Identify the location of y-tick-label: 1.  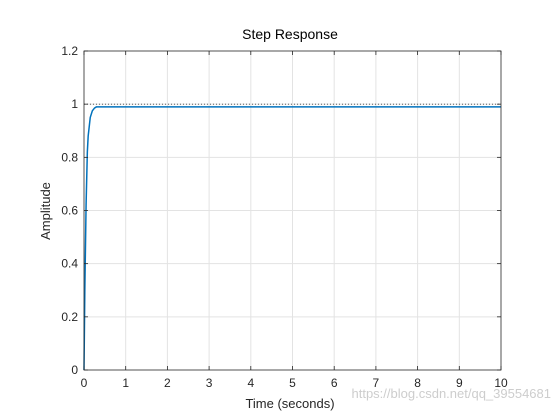
(74, 104).